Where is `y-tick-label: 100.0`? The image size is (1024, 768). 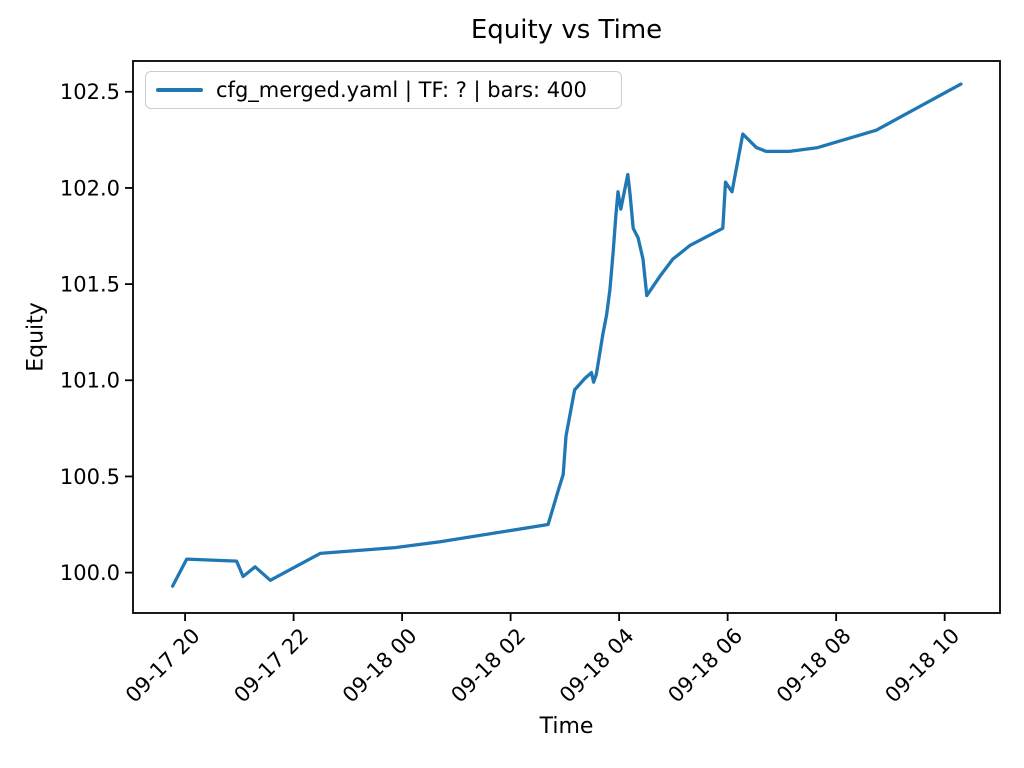
y-tick-label: 100.0 is located at coordinates (90, 573).